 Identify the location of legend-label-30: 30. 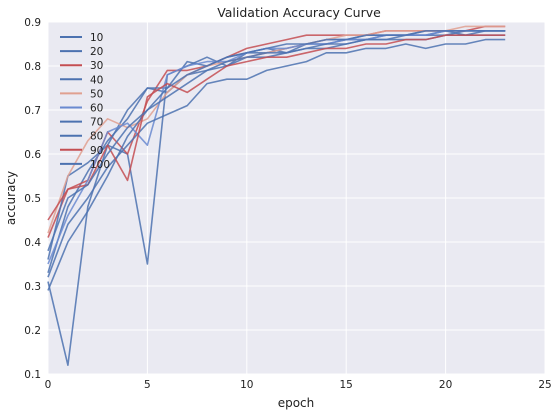
(96, 66).